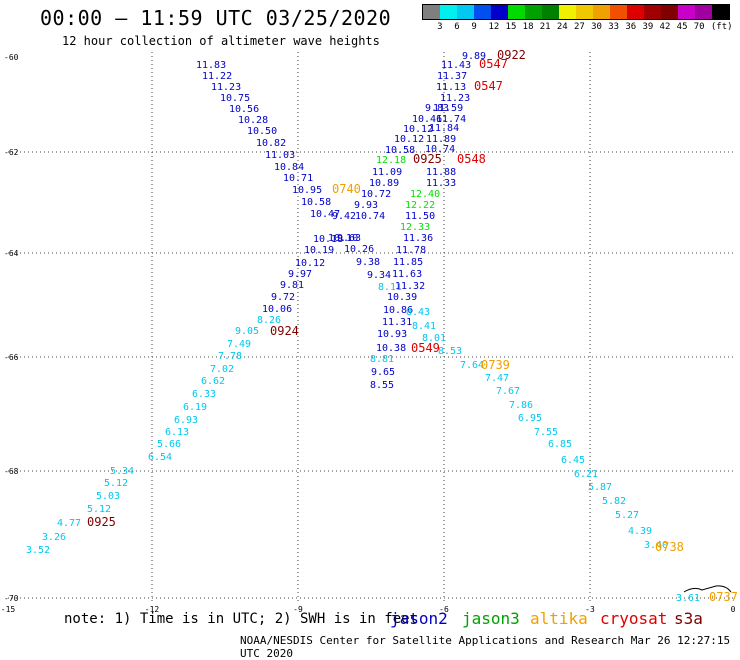 The height and width of the screenshot is (660, 740). What do you see at coordinates (451, 87) in the screenshot?
I see `wave-height-label-jason2: 11.13` at bounding box center [451, 87].